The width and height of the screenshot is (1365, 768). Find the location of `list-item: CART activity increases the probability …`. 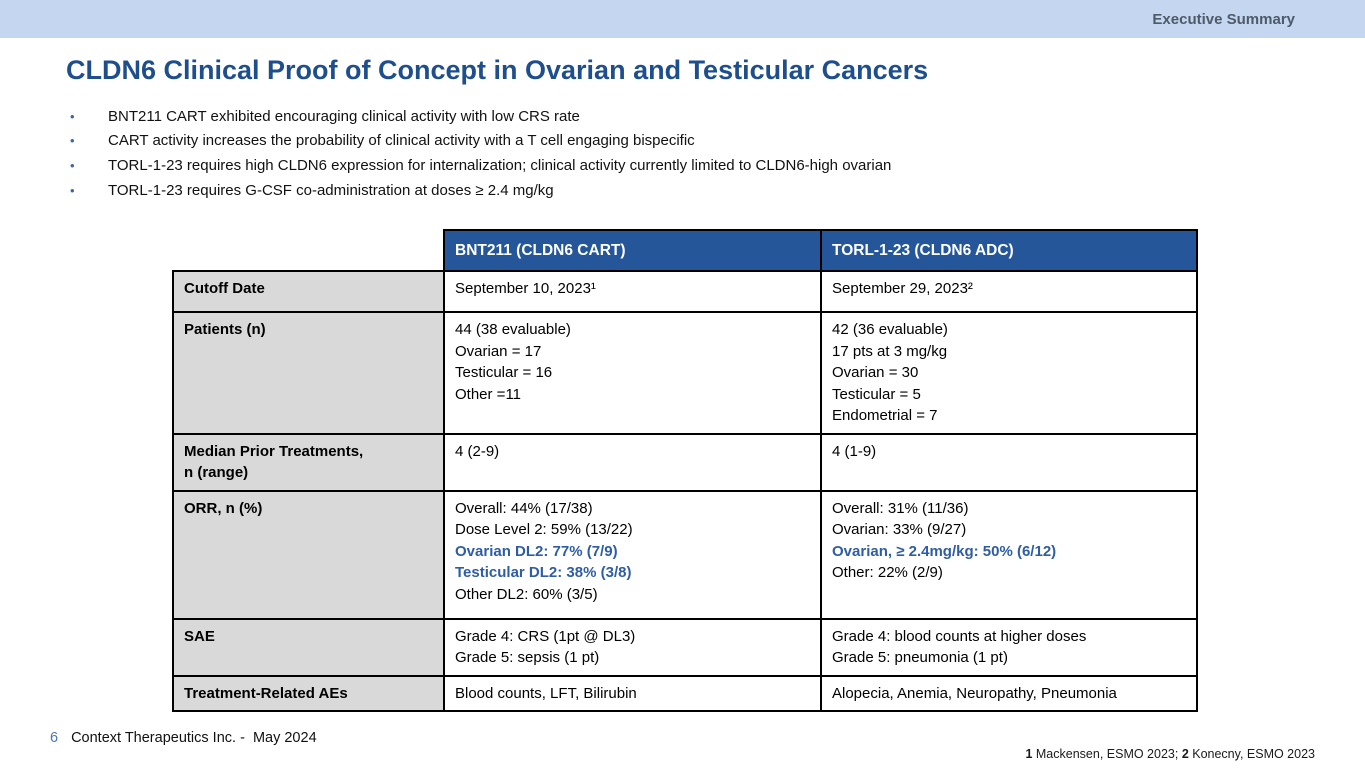

list-item: CART activity increases the probability … is located at coordinates (480, 141).